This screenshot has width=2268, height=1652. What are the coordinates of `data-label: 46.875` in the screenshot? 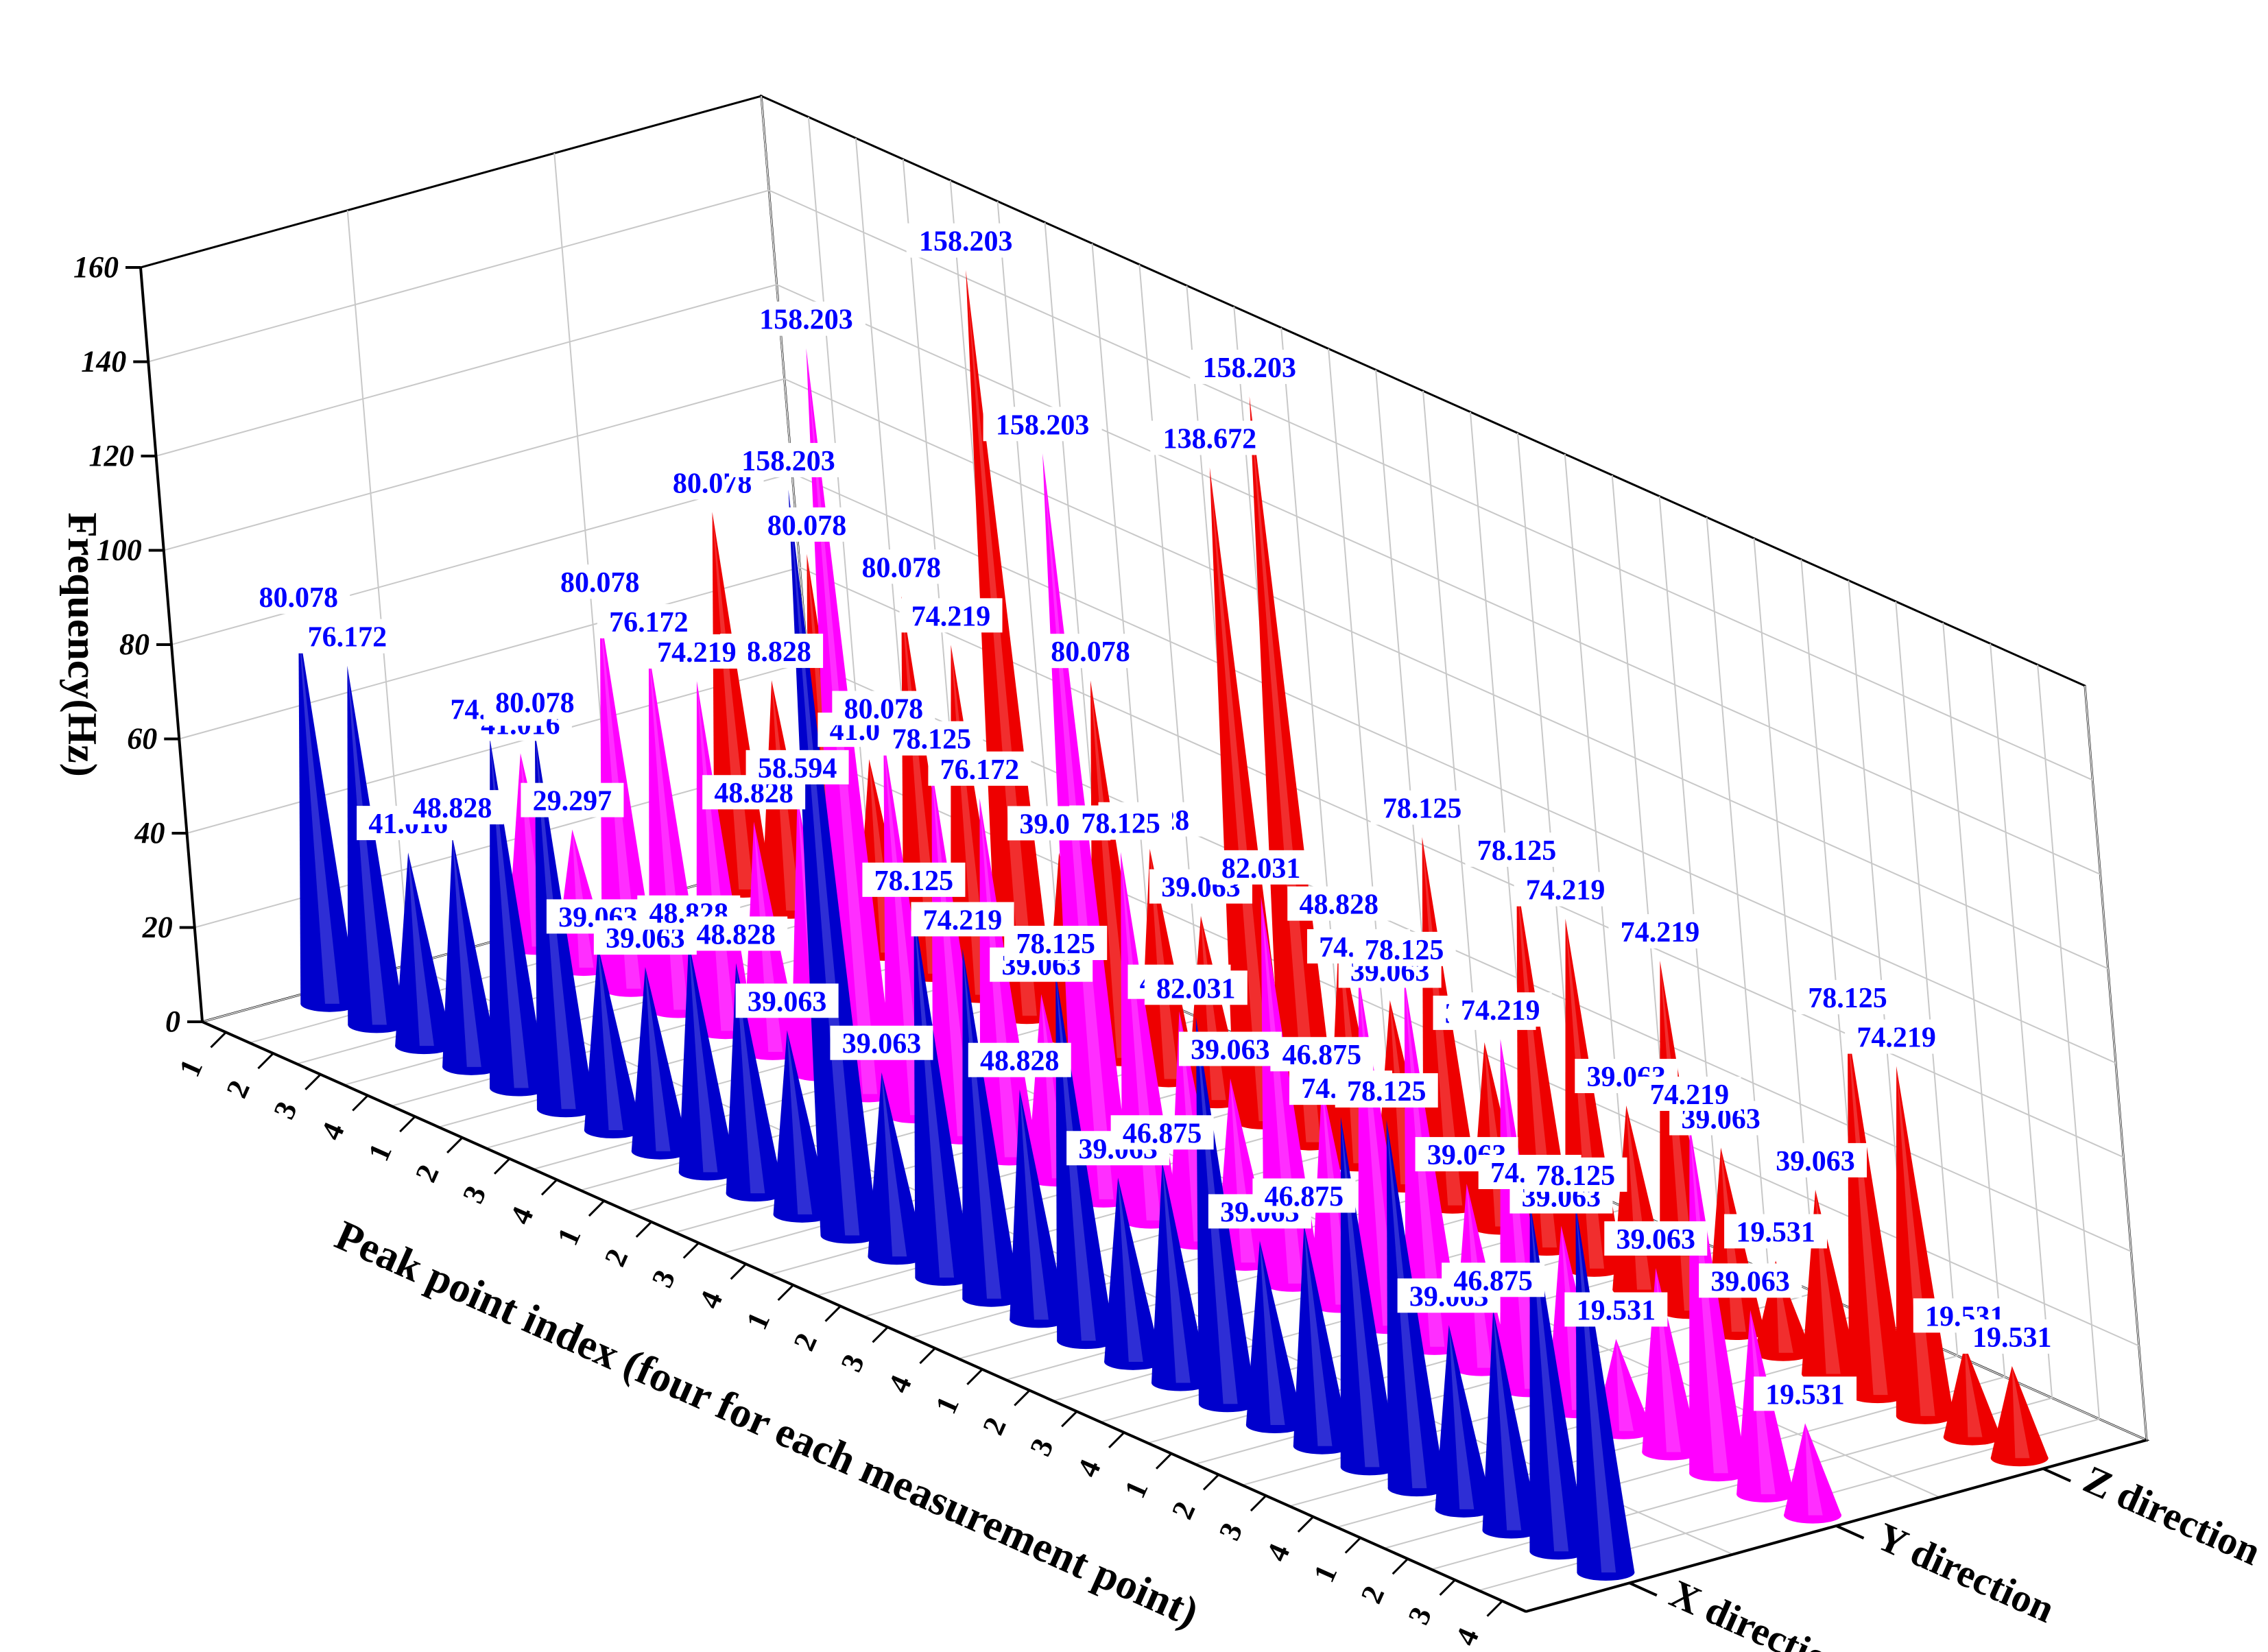 It's located at (1493, 1281).